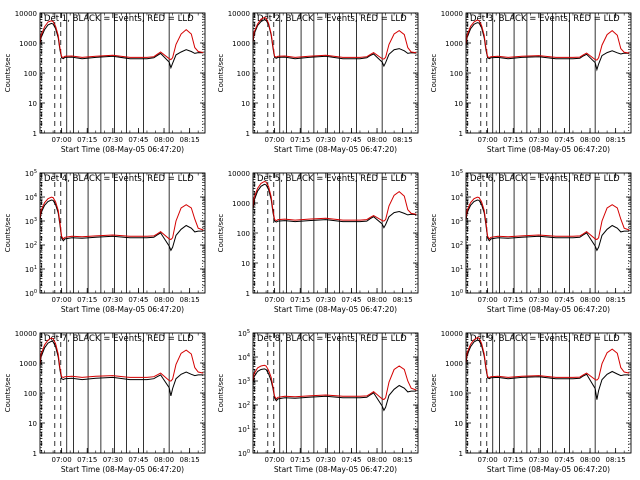 The image size is (640, 480). I want to click on y-tick-label: 10⁴, so click(31, 197).